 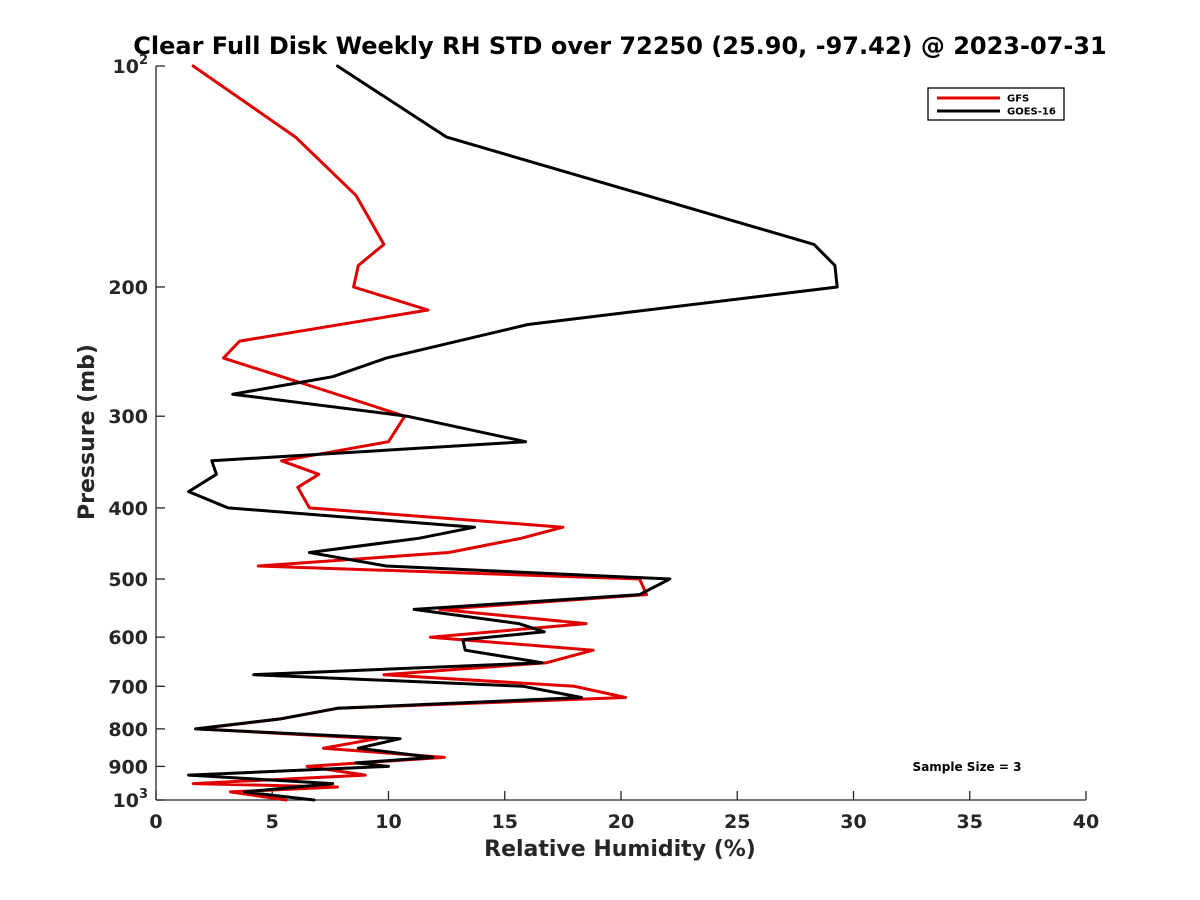 What do you see at coordinates (967, 767) in the screenshot?
I see `sample-size-annotation: Sample Size = 3` at bounding box center [967, 767].